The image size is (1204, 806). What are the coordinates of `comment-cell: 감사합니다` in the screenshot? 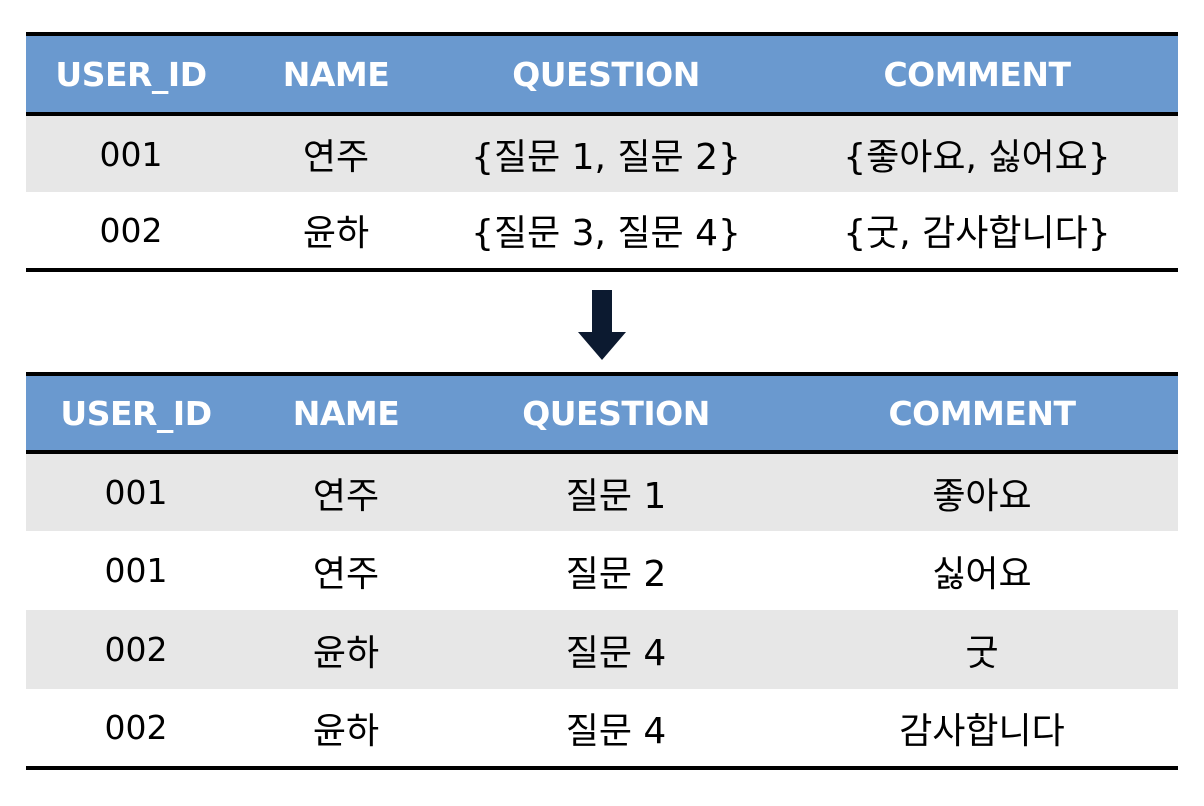 It's located at (982, 728).